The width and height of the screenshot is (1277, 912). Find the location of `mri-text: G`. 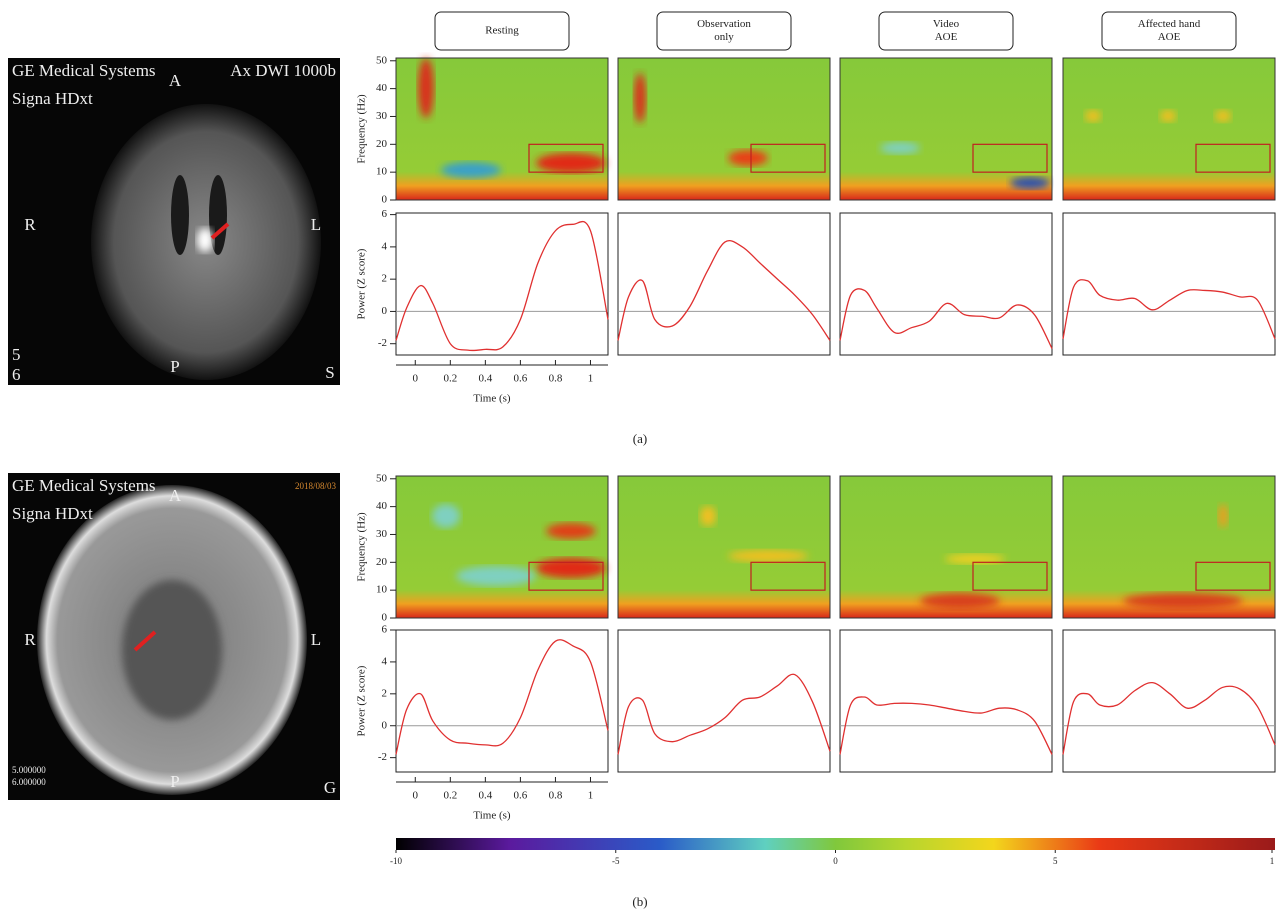

mri-text: G is located at coordinates (330, 787).